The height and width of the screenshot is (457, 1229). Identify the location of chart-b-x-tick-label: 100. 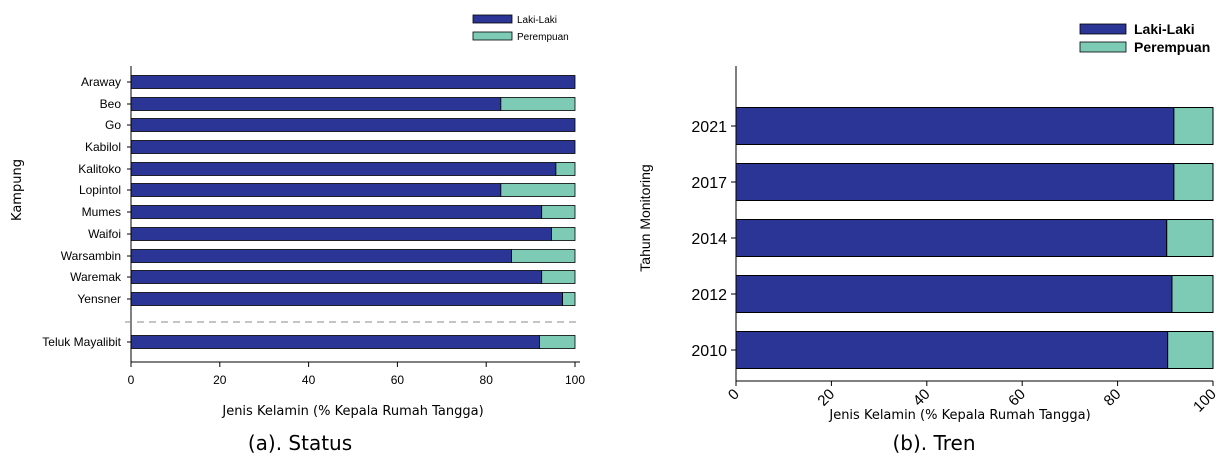
(1205, 401).